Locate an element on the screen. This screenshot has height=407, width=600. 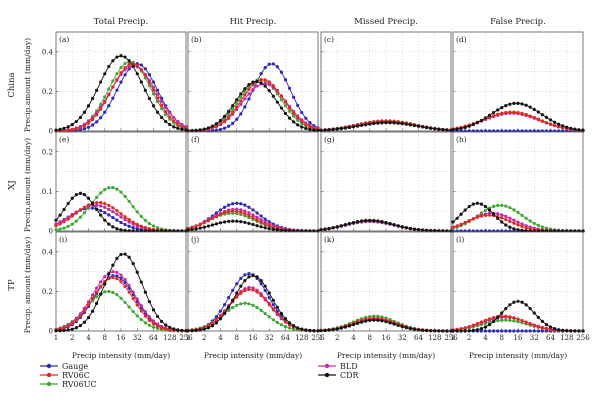
y-tick-label: 0.2 is located at coordinates (47, 292).